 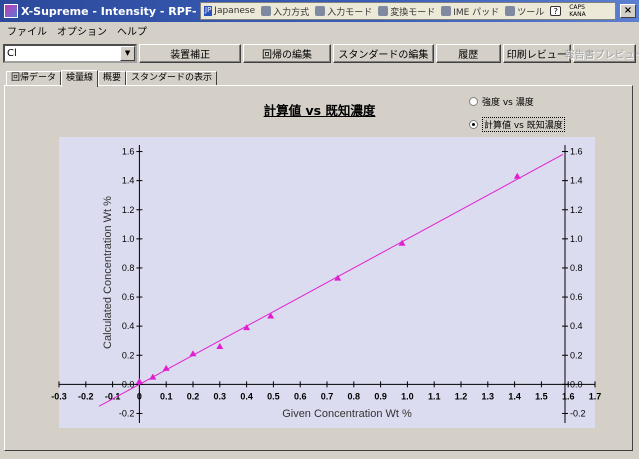 I want to click on y-tick-label-right: 0.4, so click(x=576, y=326).